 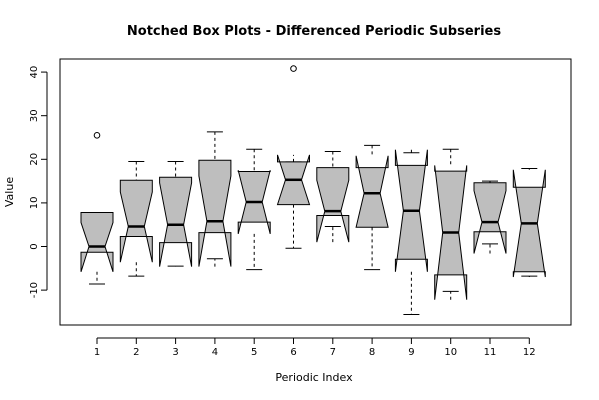 What do you see at coordinates (34, 72) in the screenshot?
I see `y-tick-label: 40` at bounding box center [34, 72].